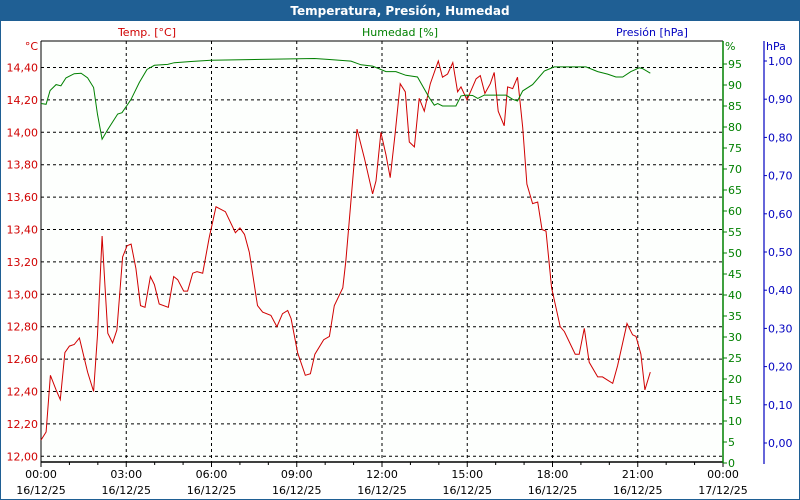  I want to click on humidity-tick-label: 40, so click(735, 295).